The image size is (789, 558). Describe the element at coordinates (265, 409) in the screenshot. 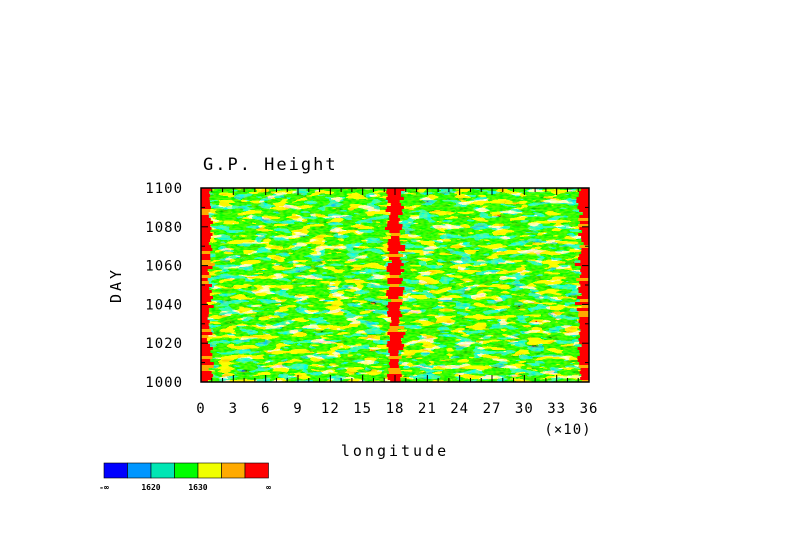

I see `x-tick-label: 6` at that location.